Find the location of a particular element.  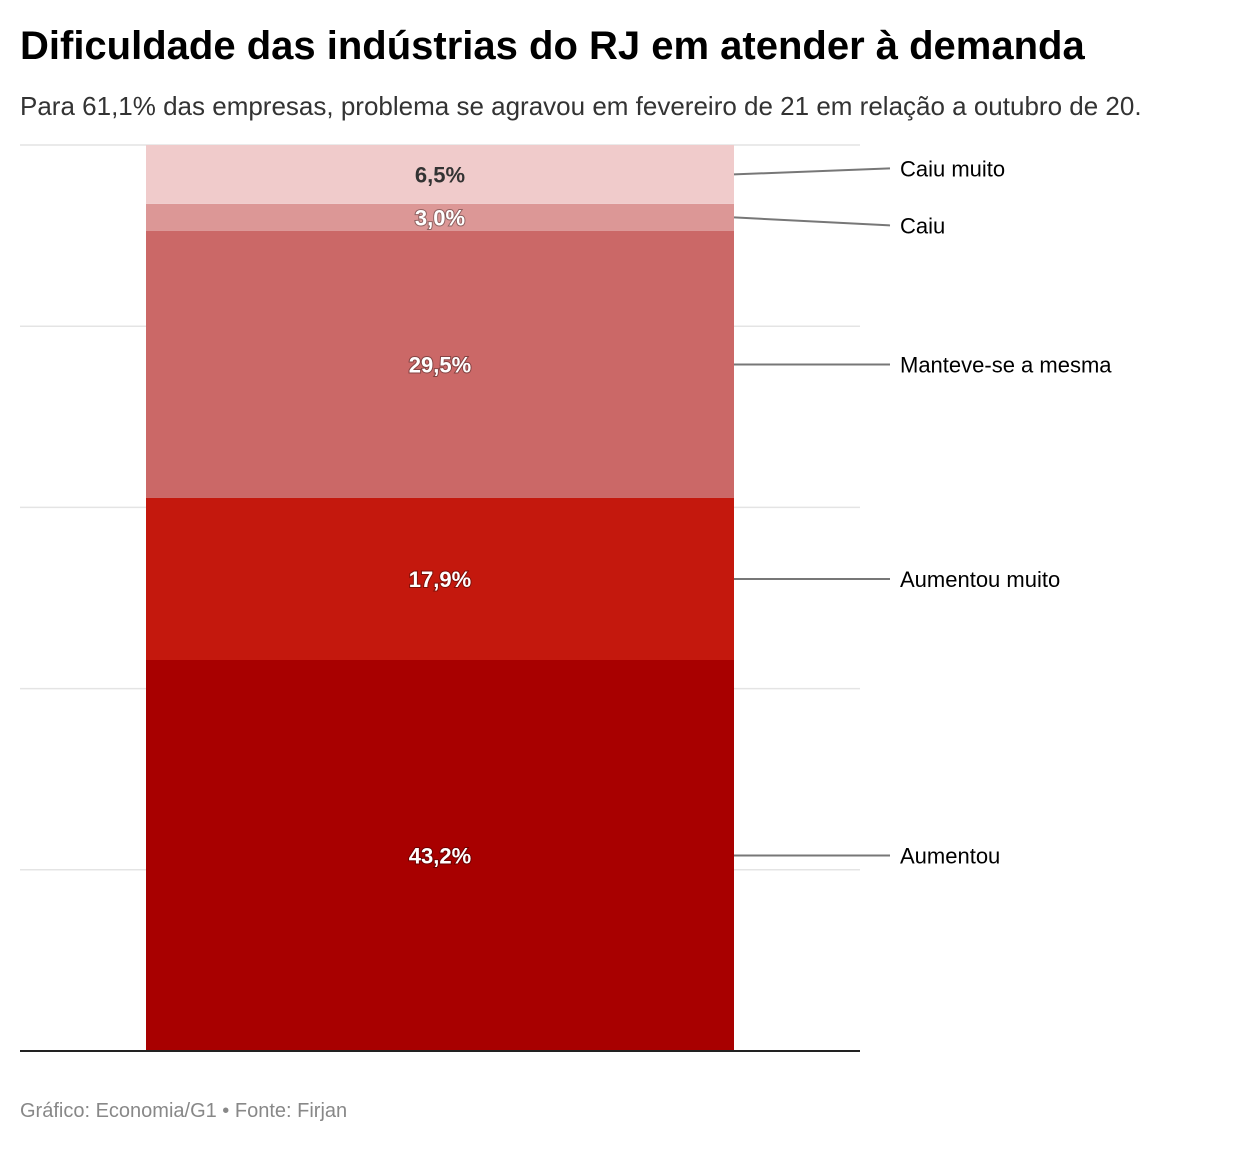

series-label: Aumentou muito is located at coordinates (980, 579).